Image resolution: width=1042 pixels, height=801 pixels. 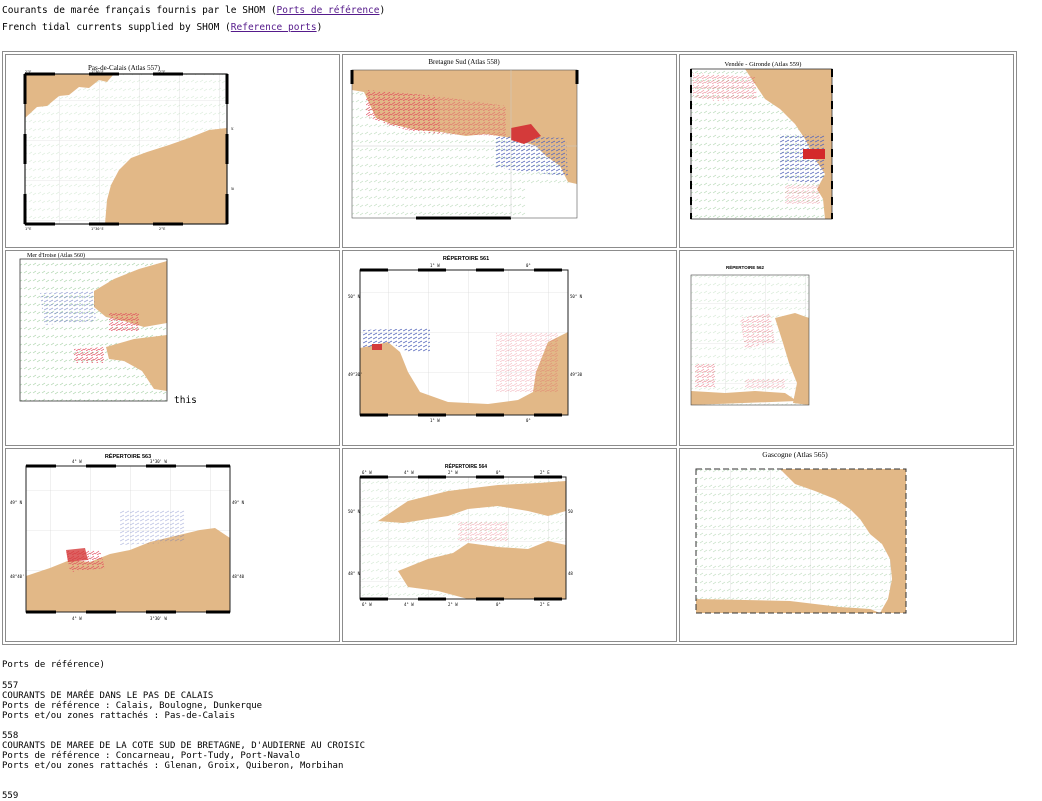 I want to click on atlas-562-thumbnail: RÉPERTOIRE 562, so click(x=757, y=338).